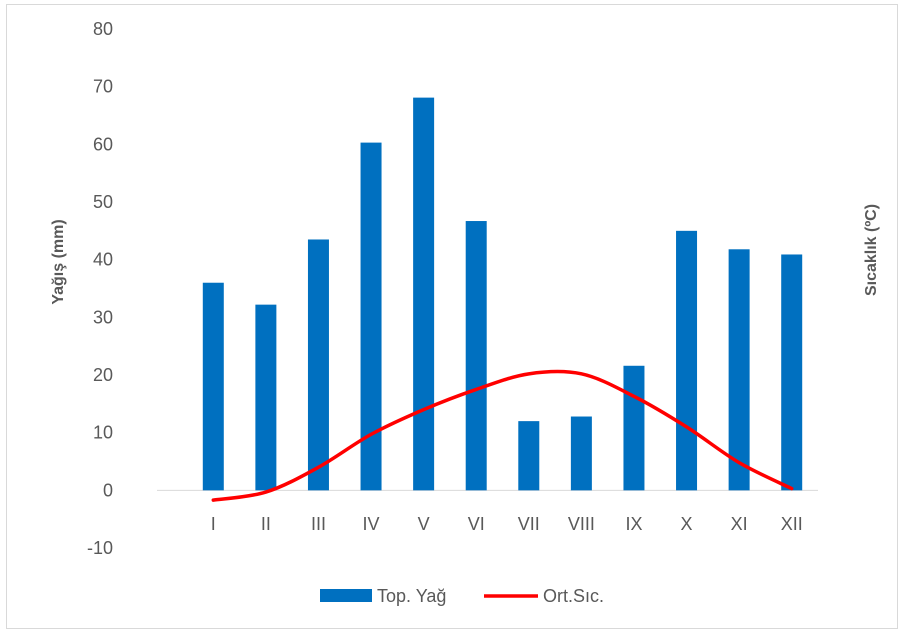  I want to click on x-tick-label: IX, so click(633, 524).